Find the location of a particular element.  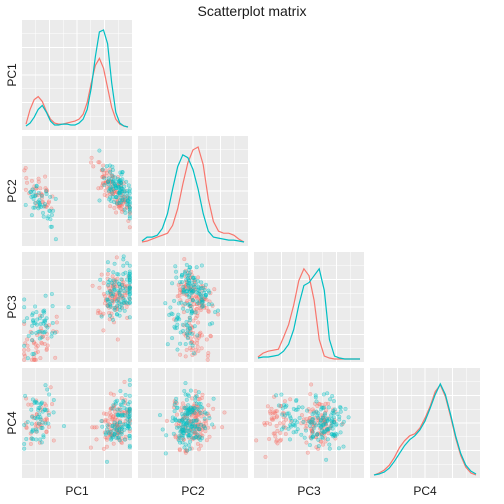

panel-pc2-pc1 is located at coordinates (77, 191).